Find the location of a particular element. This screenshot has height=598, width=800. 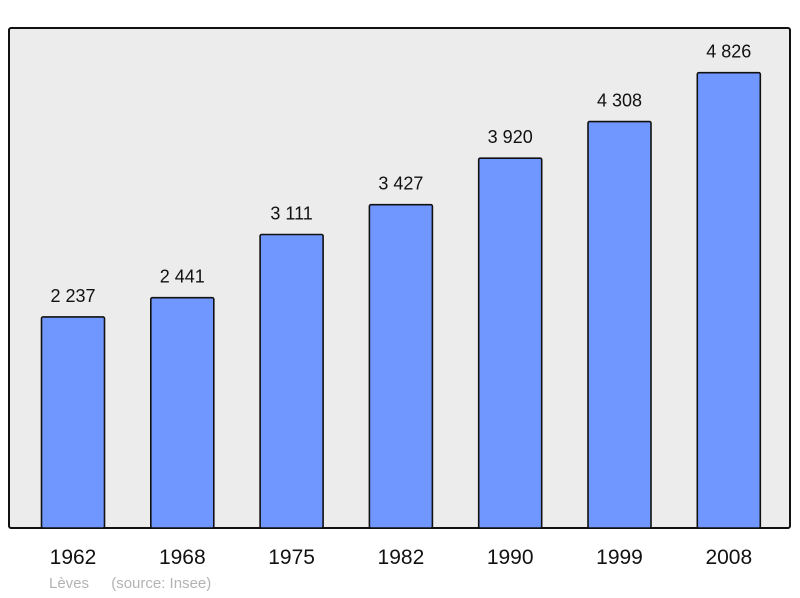

bar-1982 is located at coordinates (401, 366).